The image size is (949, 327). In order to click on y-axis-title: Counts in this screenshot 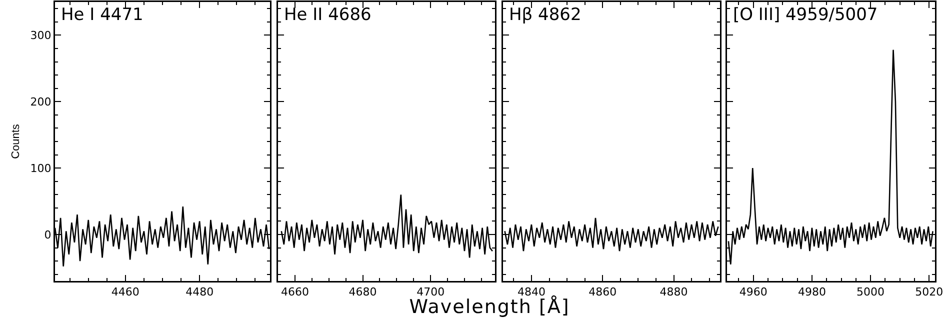, I will do `click(16, 141)`.